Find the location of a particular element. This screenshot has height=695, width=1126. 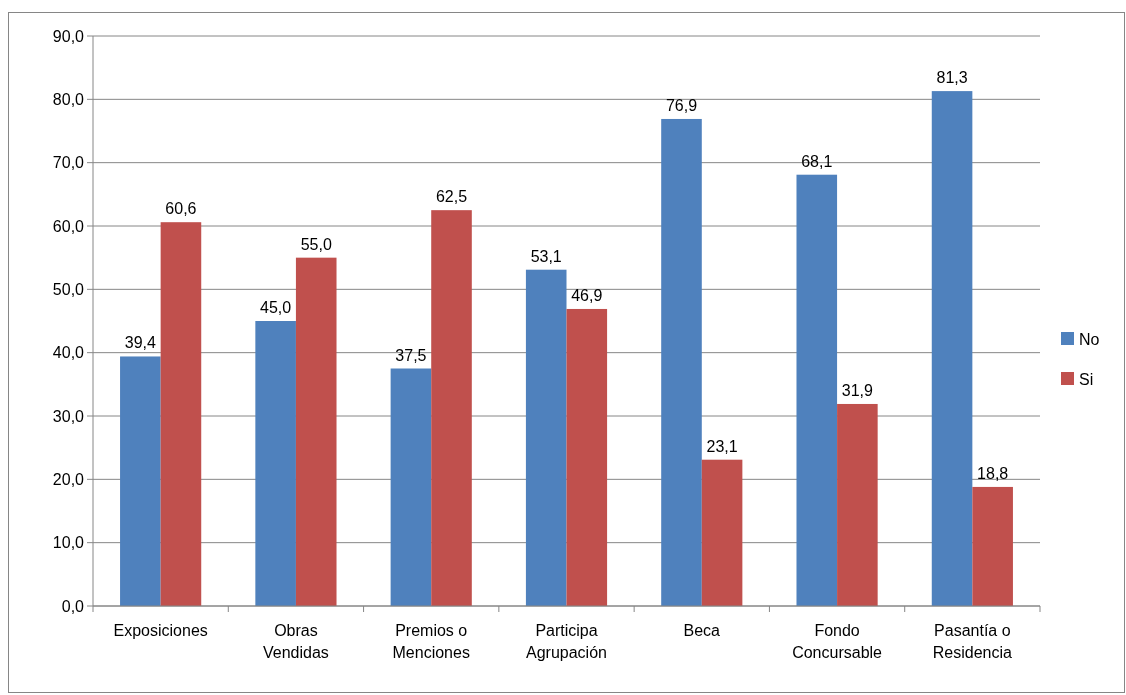

x-tick-label: Exposiciones is located at coordinates (160, 630).